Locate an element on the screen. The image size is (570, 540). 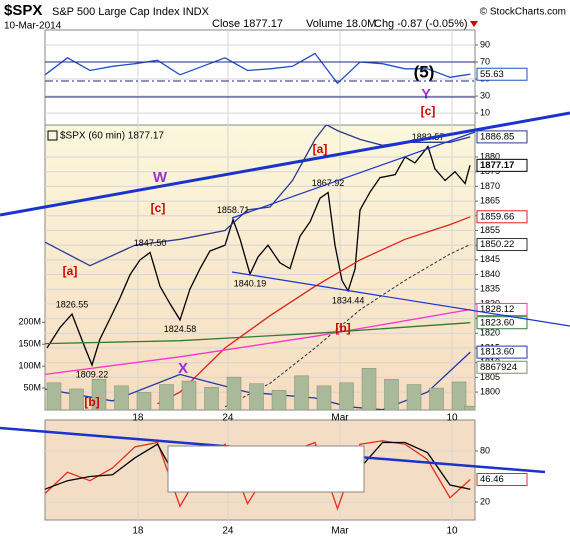
y-tick-label: 10 is located at coordinates (485, 112).